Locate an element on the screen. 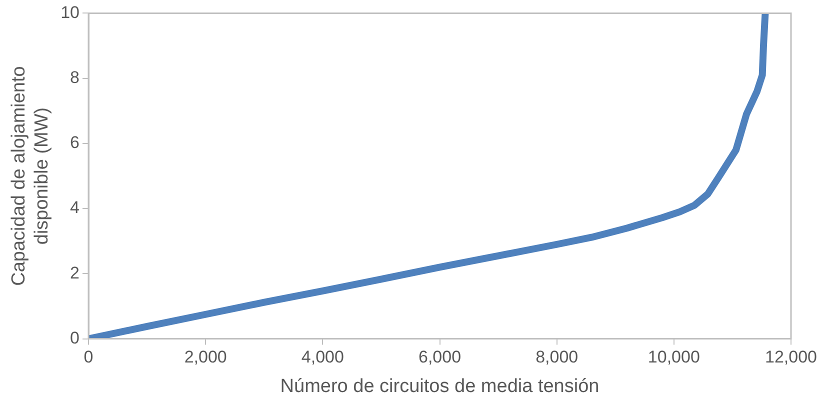 This screenshot has height=406, width=825. x-tick-label: 12,000 is located at coordinates (791, 357).